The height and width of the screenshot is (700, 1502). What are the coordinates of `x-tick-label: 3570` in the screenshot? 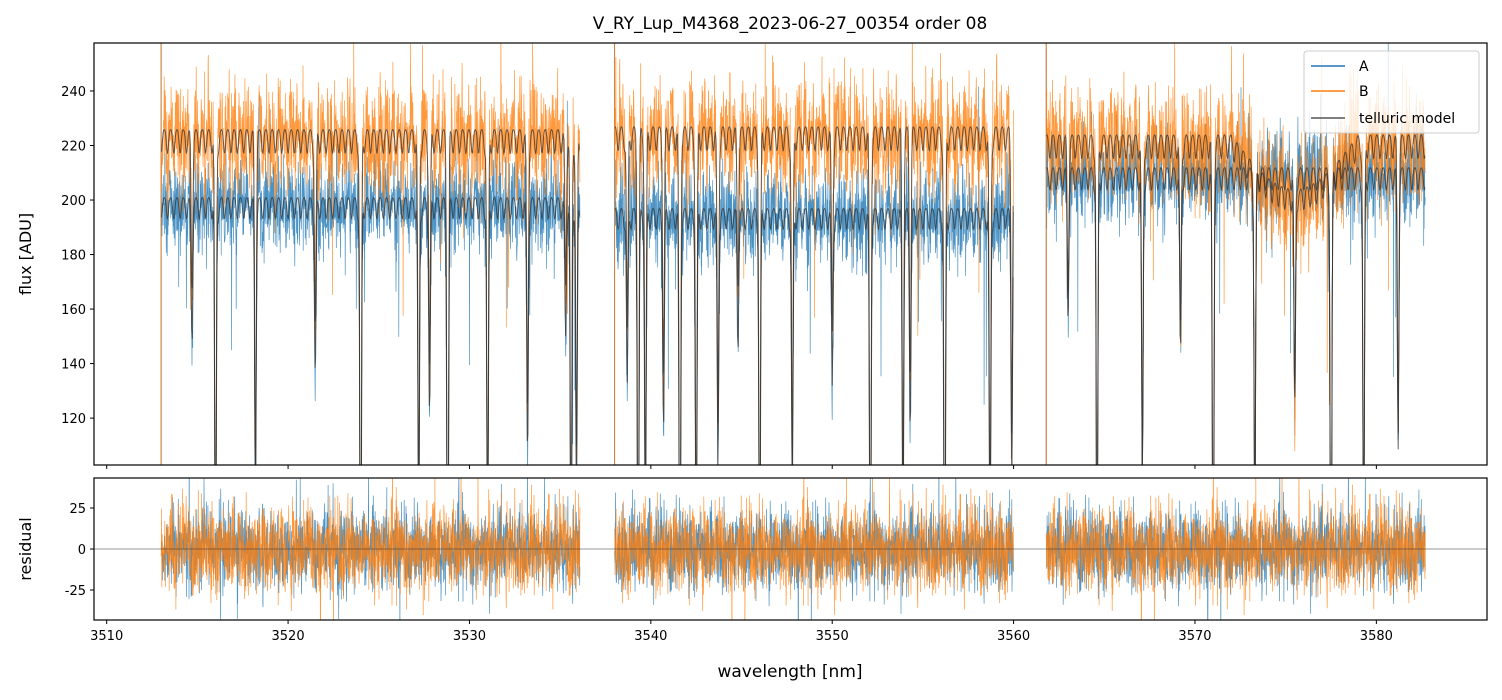 It's located at (1194, 636).